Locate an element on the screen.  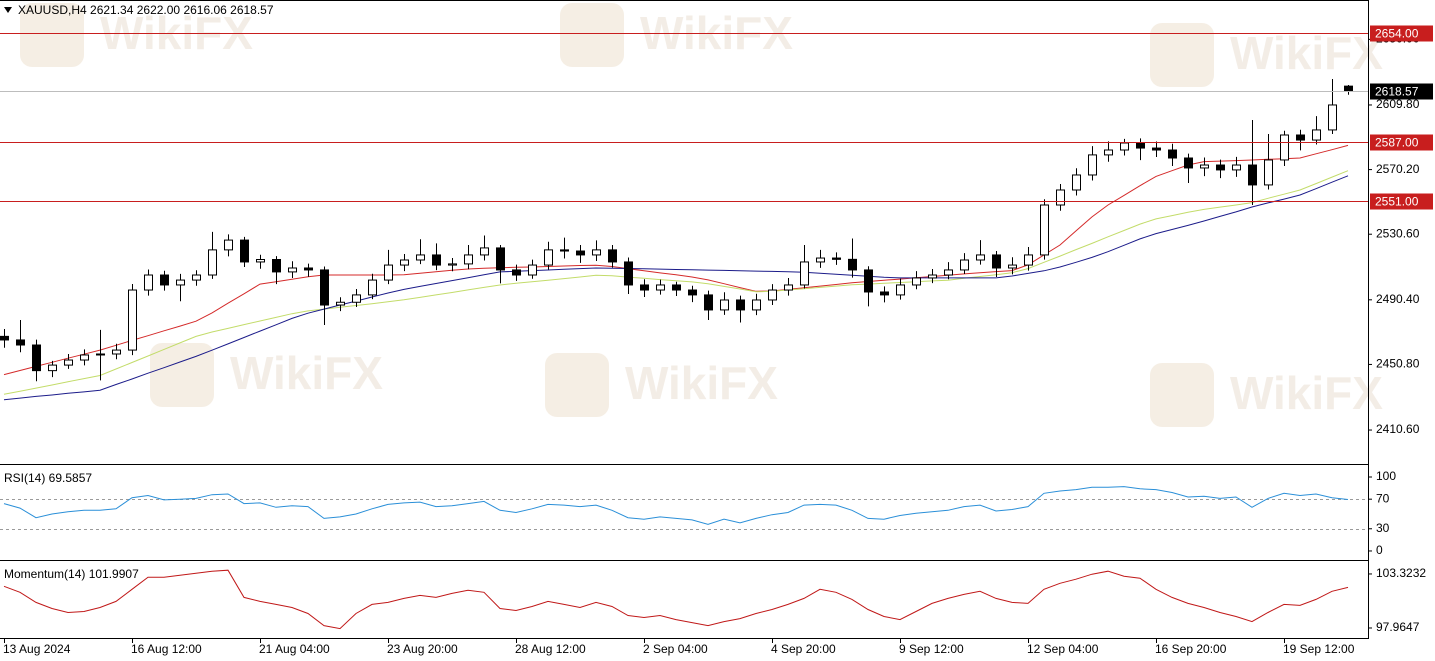
price-level-label: 2587.00 is located at coordinates (1397, 143).